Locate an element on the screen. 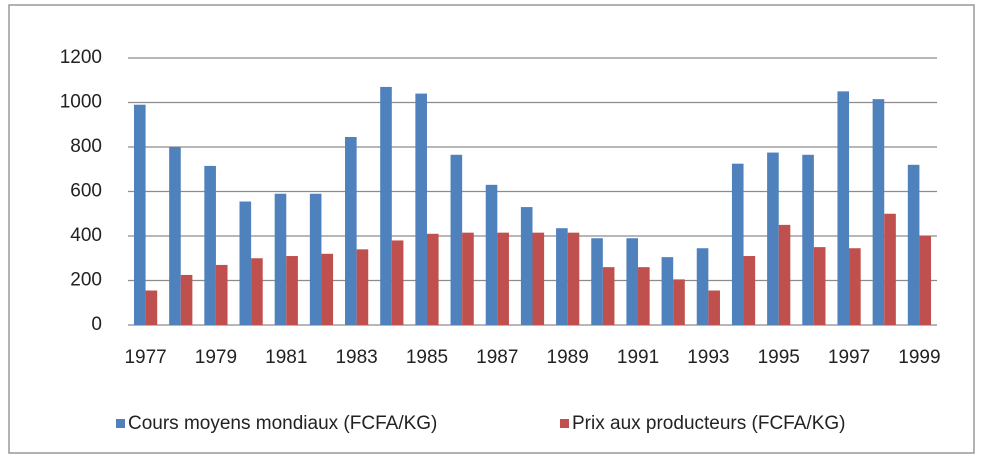  x-tick-label: 1999 is located at coordinates (919, 357).